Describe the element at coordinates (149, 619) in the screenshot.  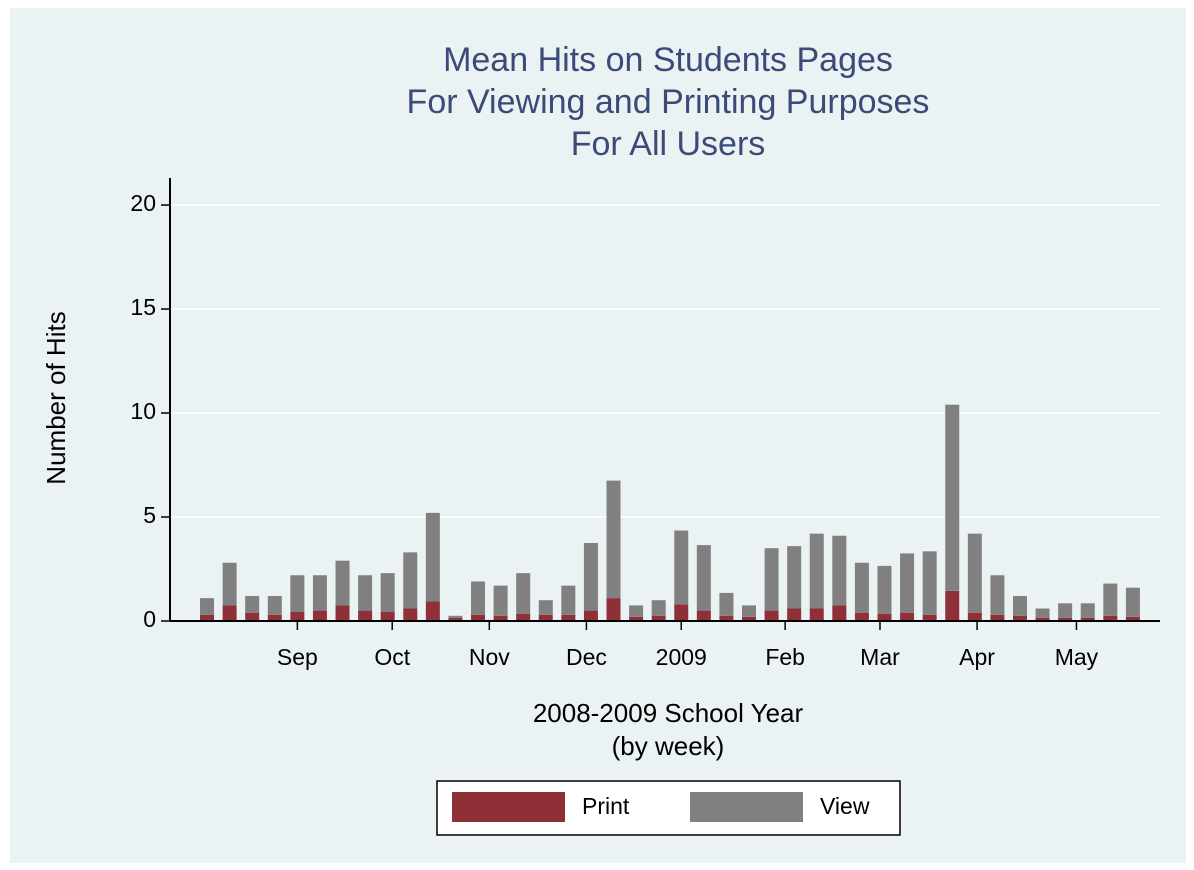
I see `y-tick-label: 0` at that location.